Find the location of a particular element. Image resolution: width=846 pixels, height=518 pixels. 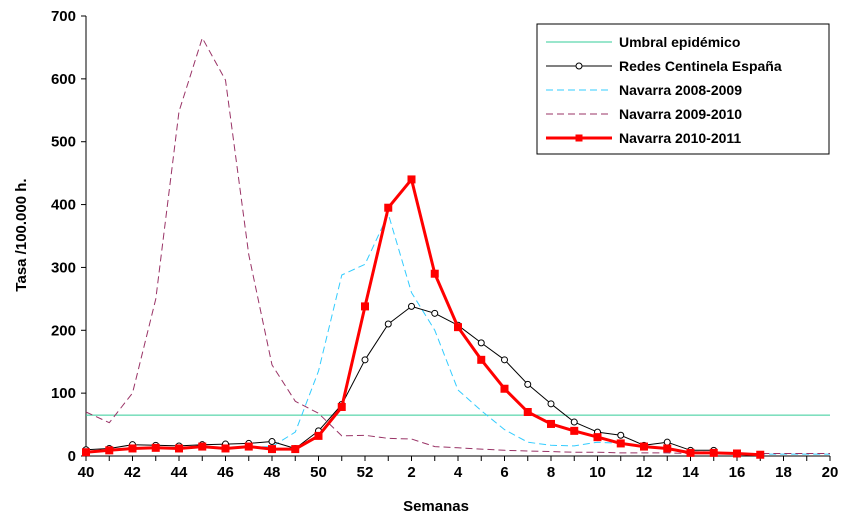

y-tick-label: 100 is located at coordinates (63, 393).